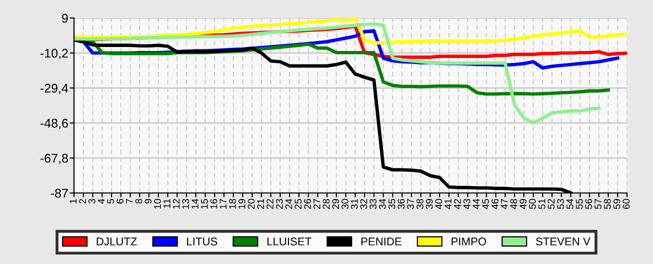 This screenshot has width=653, height=264. Describe the element at coordinates (289, 242) in the screenshot. I see `legend-label: LLUISET` at that location.